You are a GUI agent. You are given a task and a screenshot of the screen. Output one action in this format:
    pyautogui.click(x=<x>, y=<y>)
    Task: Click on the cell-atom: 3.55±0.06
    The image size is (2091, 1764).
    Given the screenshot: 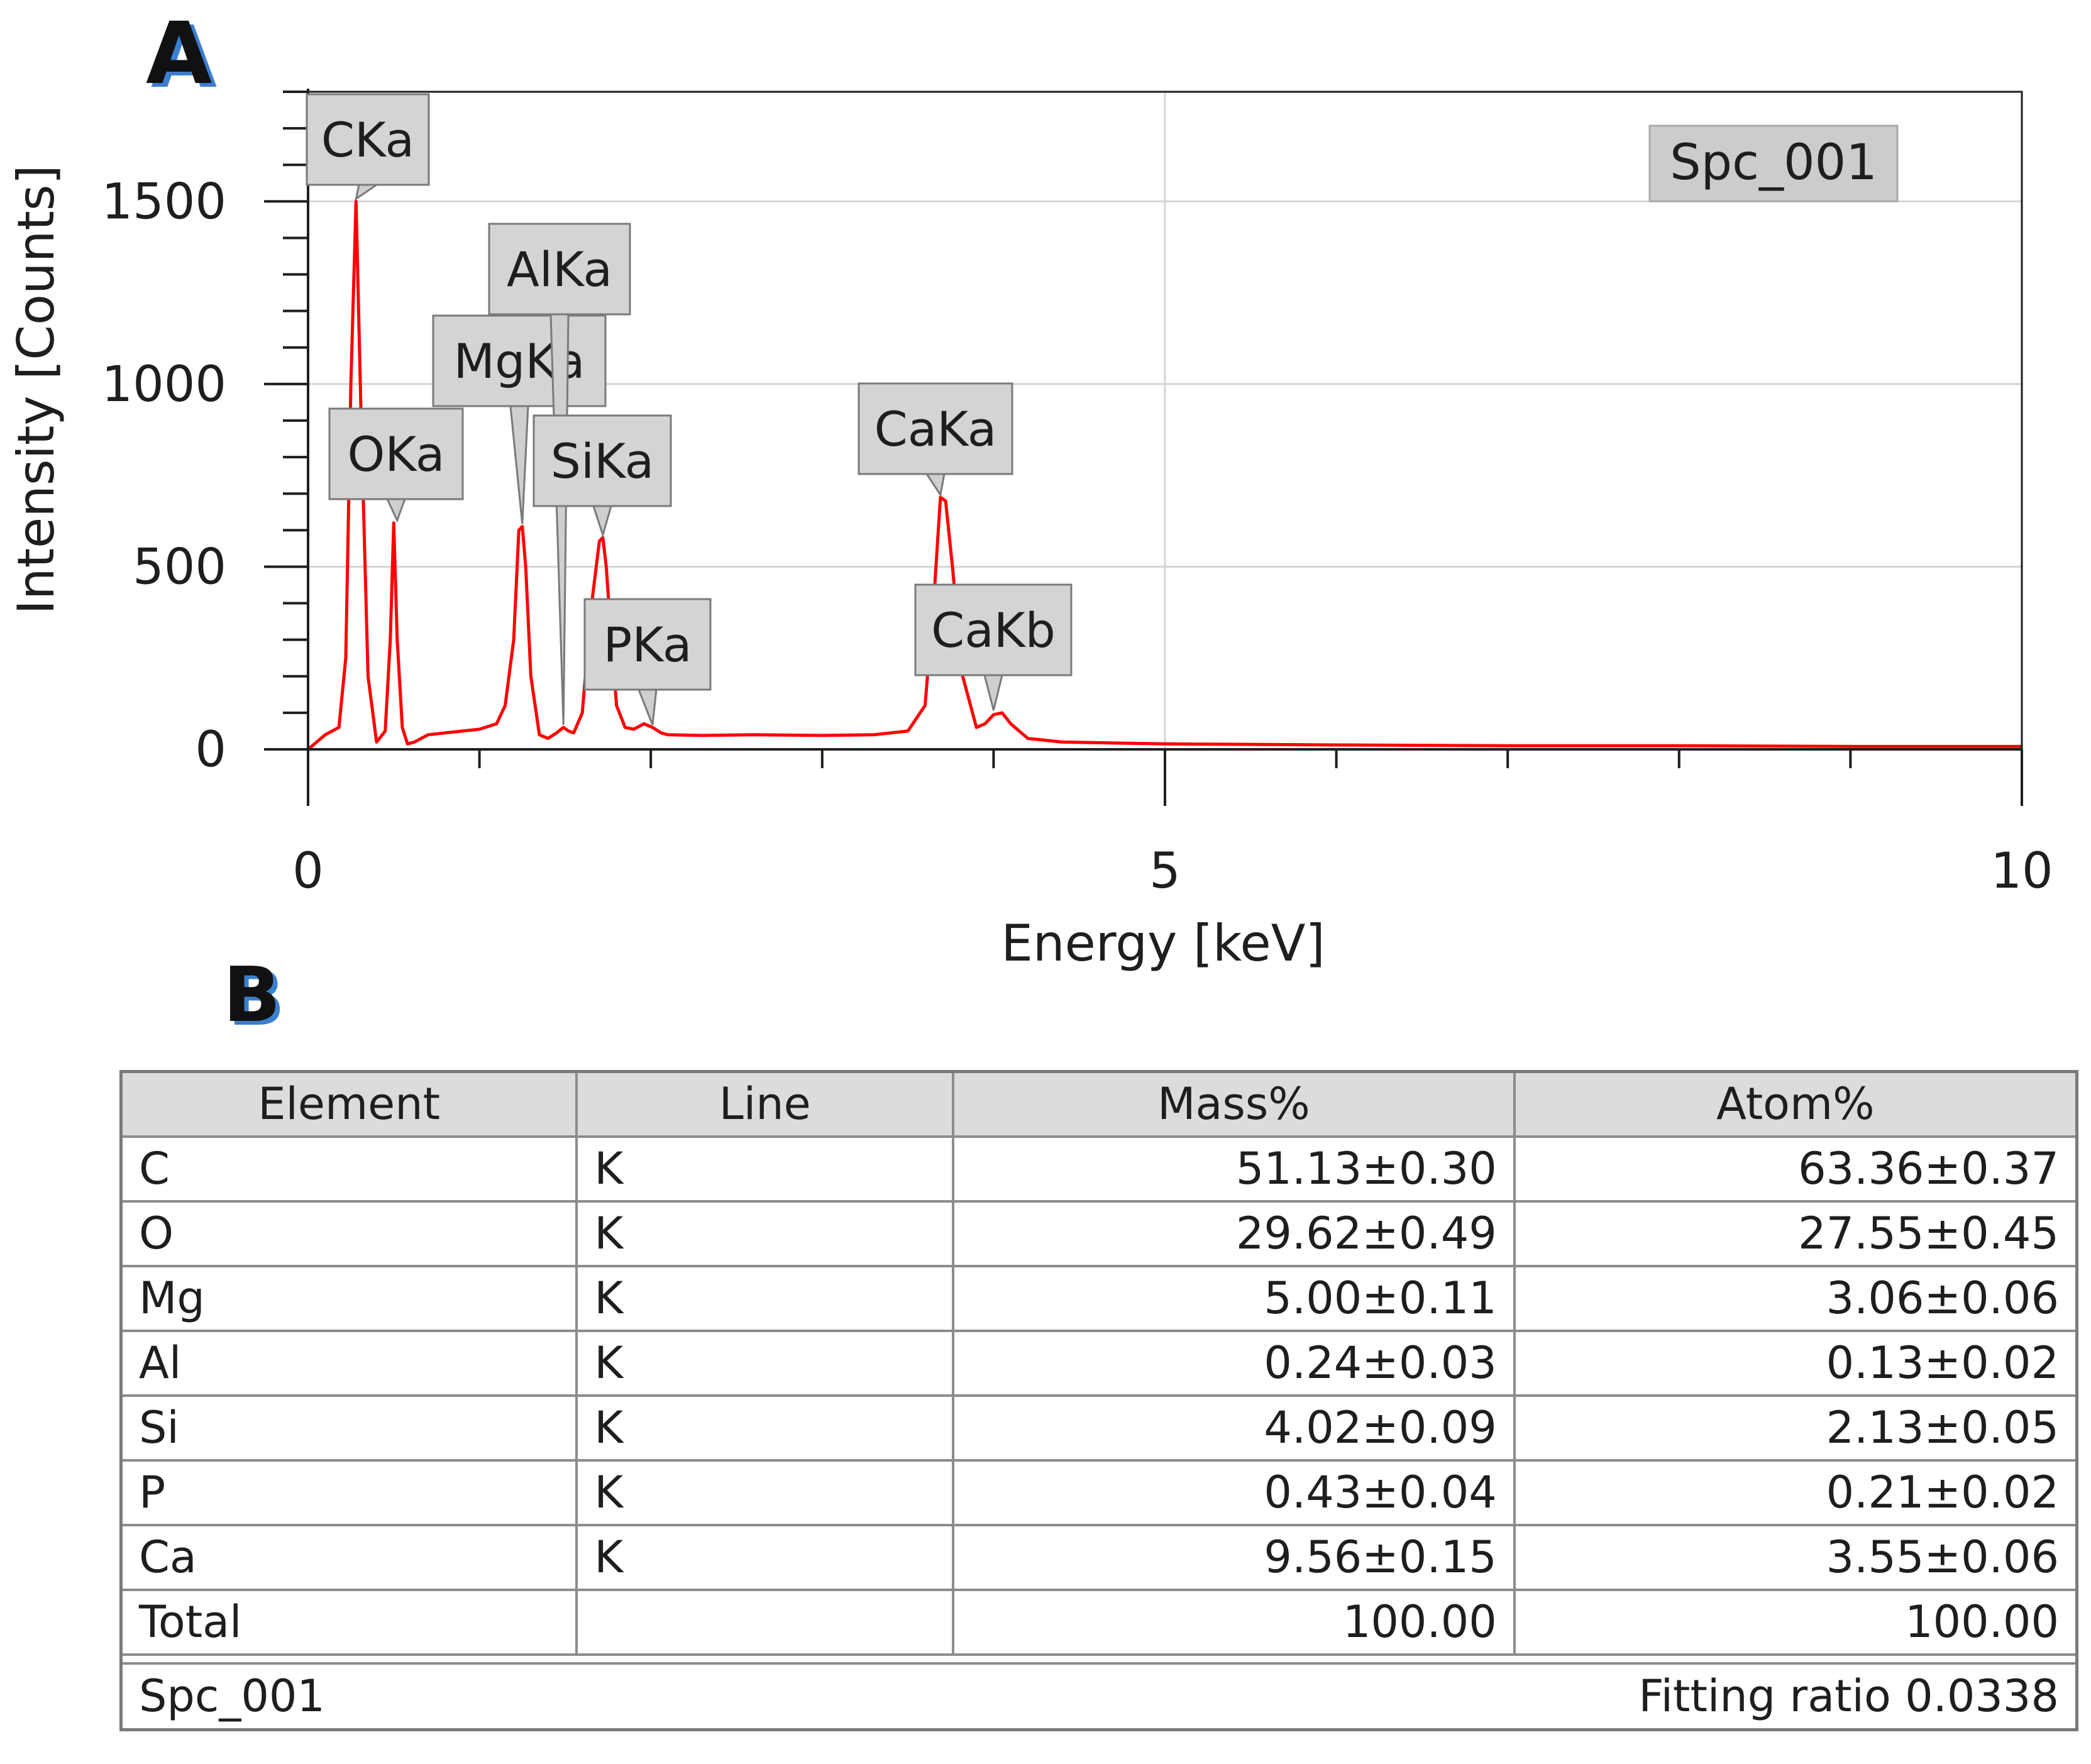 What is the action you would take?
    pyautogui.click(x=1795, y=1557)
    